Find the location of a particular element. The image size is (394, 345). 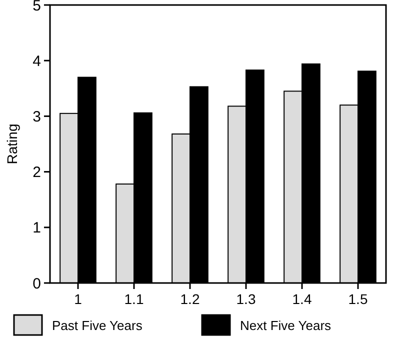

y-axis-title: Rating is located at coordinates (12, 144).